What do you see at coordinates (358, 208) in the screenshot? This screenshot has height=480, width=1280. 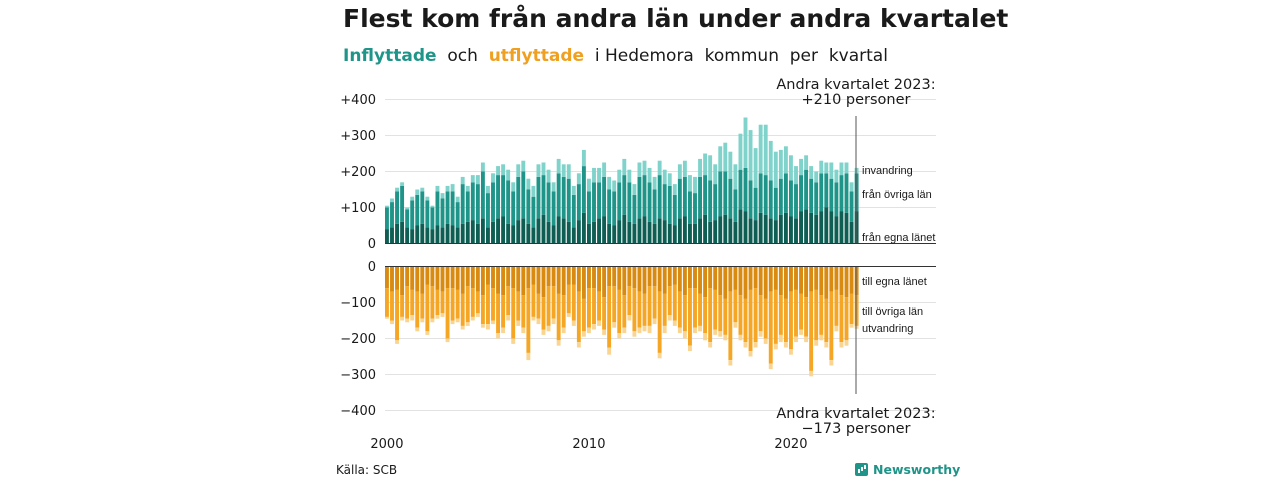 I see `y-tick-inflow: +100` at bounding box center [358, 208].